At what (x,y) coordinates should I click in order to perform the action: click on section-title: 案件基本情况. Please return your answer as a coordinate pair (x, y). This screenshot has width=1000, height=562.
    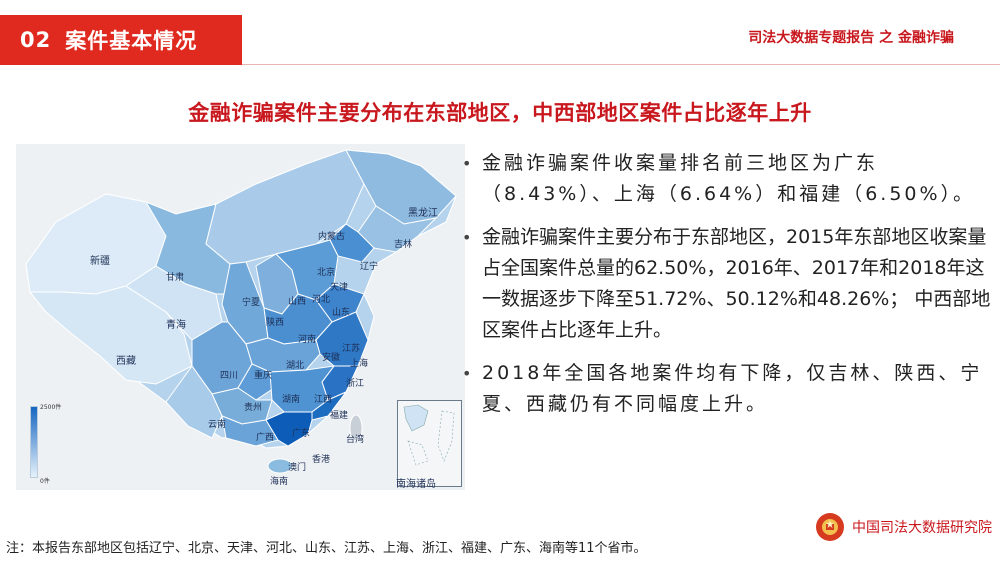
    Looking at the image, I should click on (131, 41).